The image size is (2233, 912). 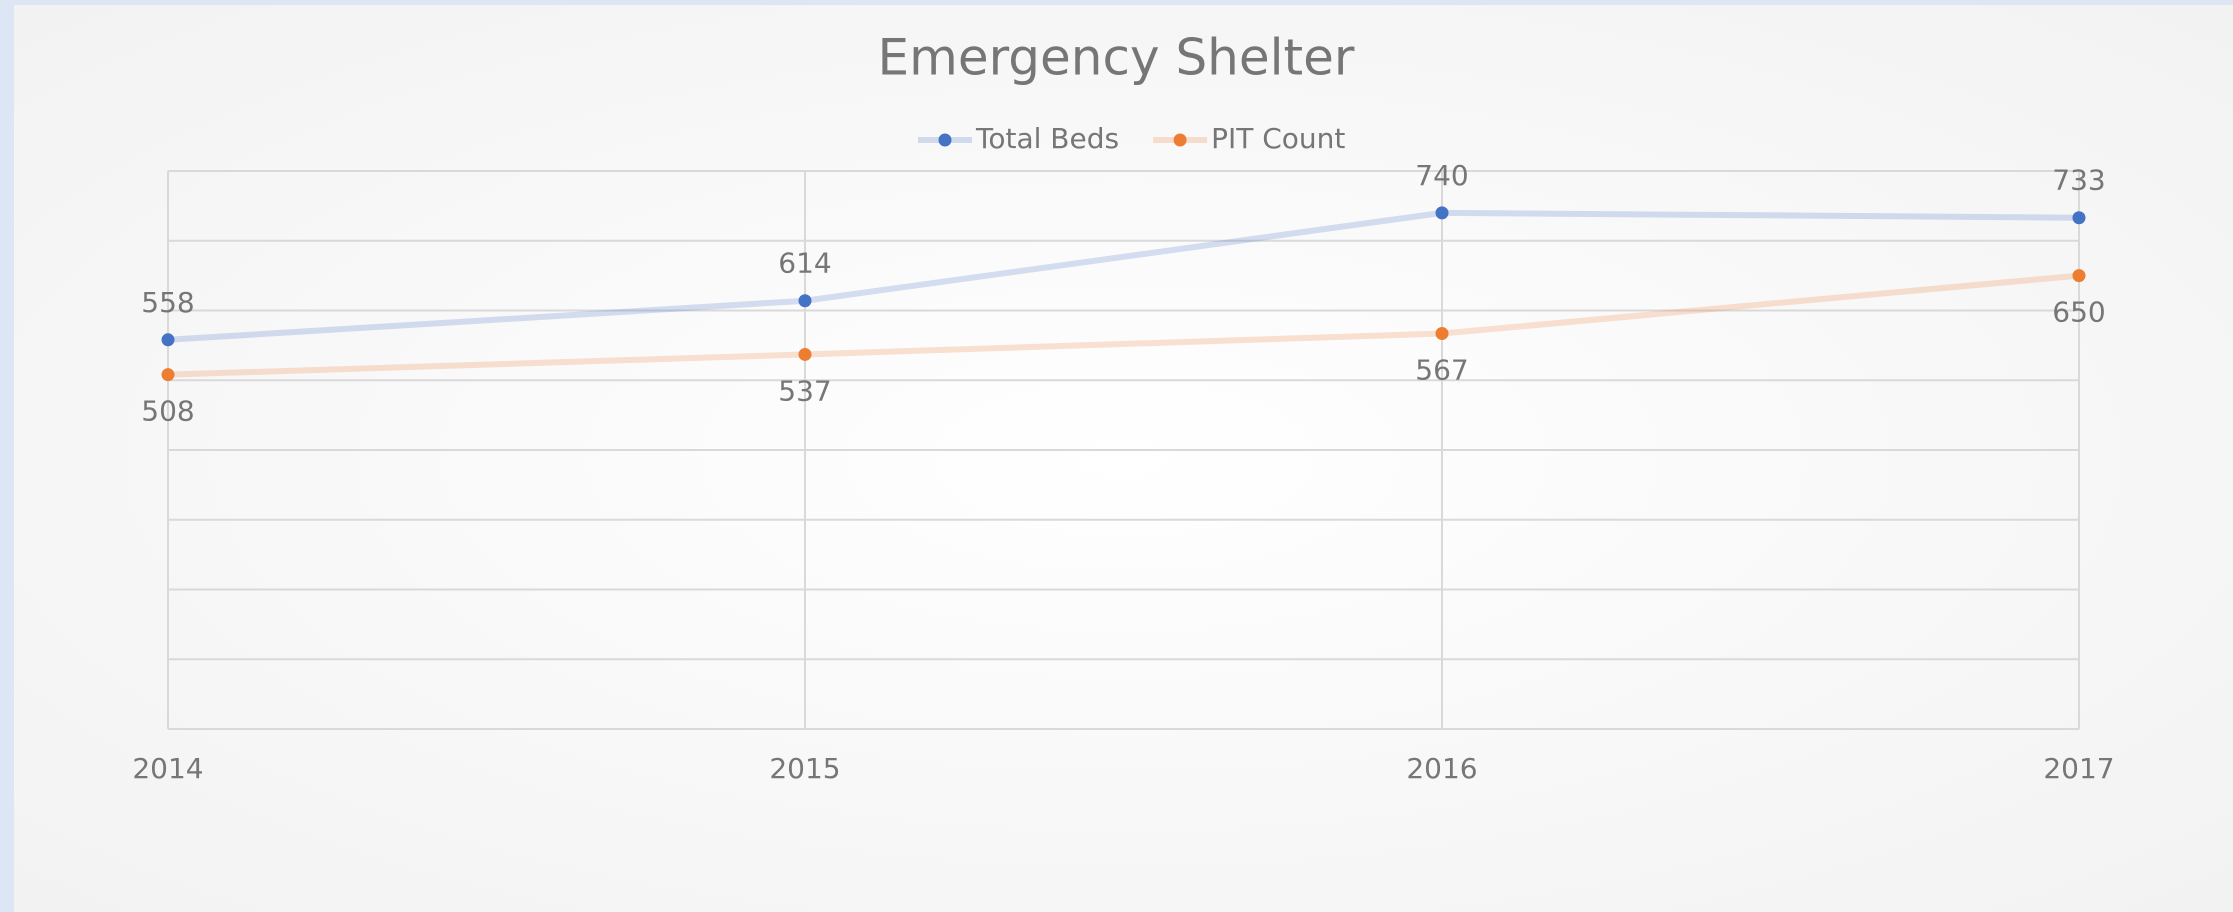 What do you see at coordinates (804, 263) in the screenshot?
I see `data-label: 614` at bounding box center [804, 263].